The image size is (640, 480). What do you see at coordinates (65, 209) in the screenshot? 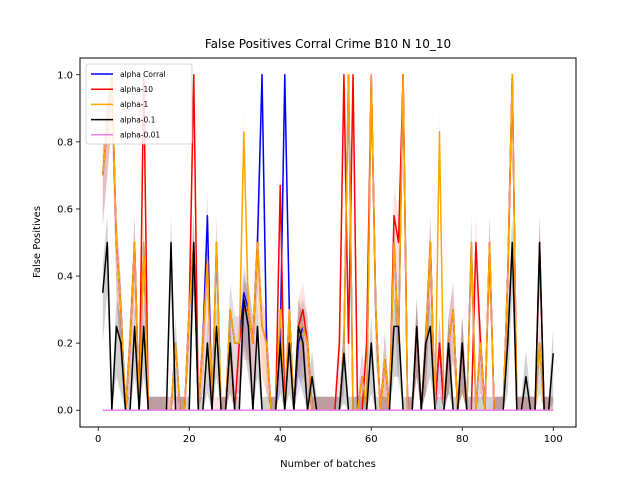
I see `y-tick-label: 0.6` at bounding box center [65, 209].